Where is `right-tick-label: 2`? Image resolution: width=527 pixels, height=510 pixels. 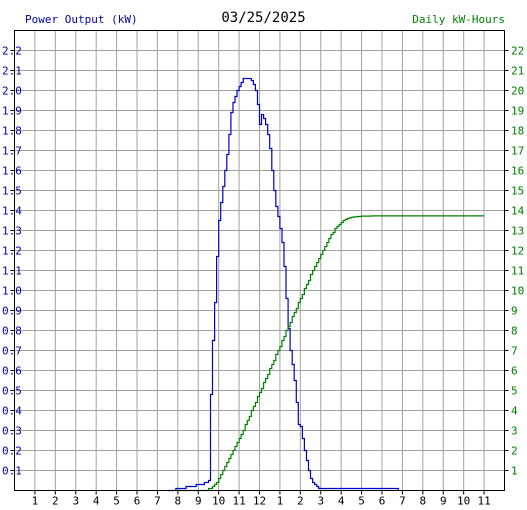 right-tick-label: 2 is located at coordinates (514, 451).